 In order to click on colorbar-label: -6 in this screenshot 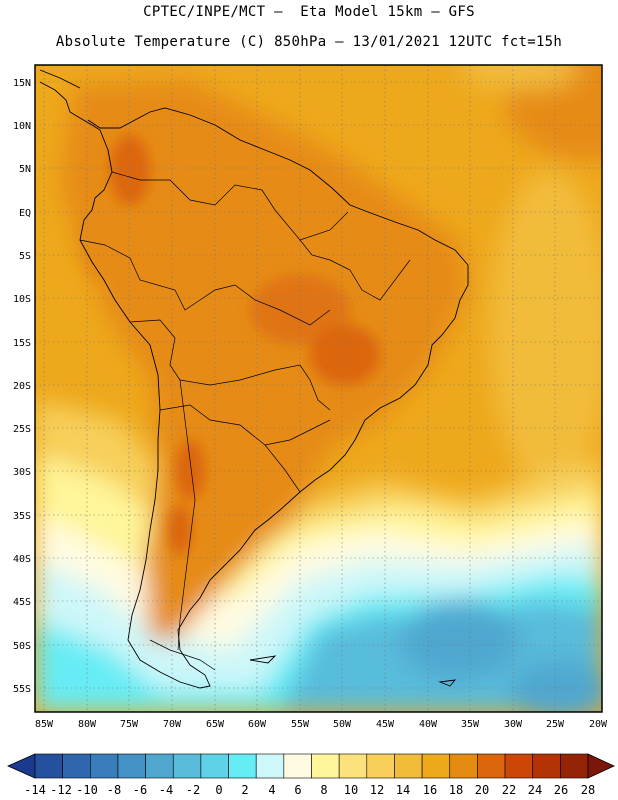, I will do `click(140, 790)`.